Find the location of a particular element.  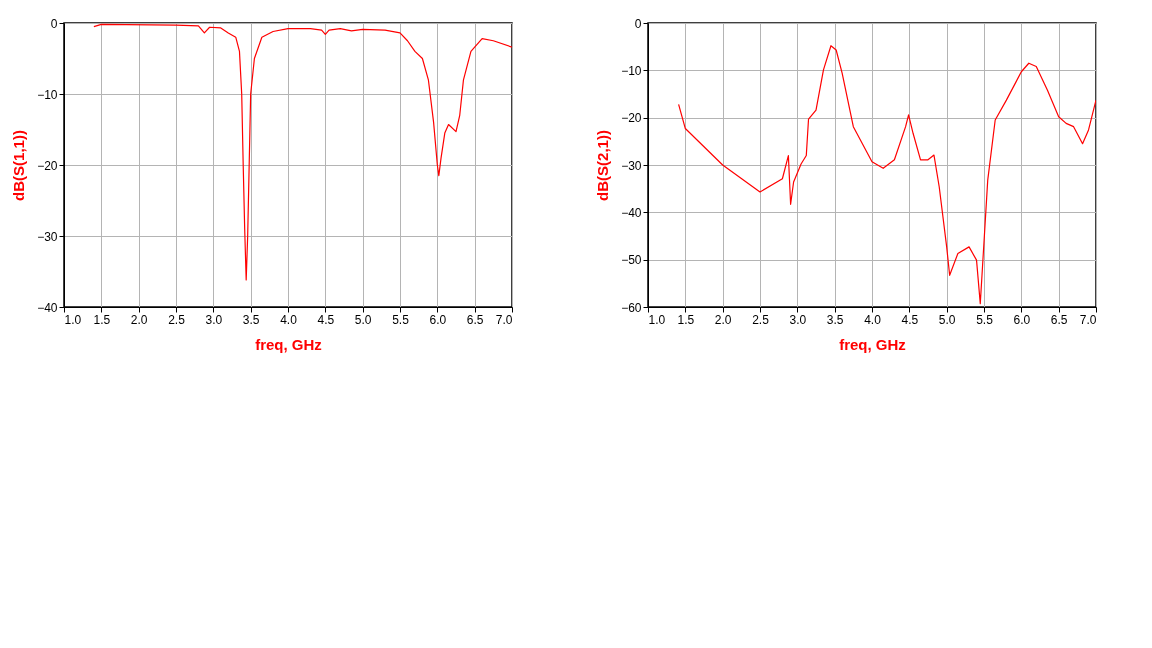

y-tick-label: −50 is located at coordinates (631, 260).